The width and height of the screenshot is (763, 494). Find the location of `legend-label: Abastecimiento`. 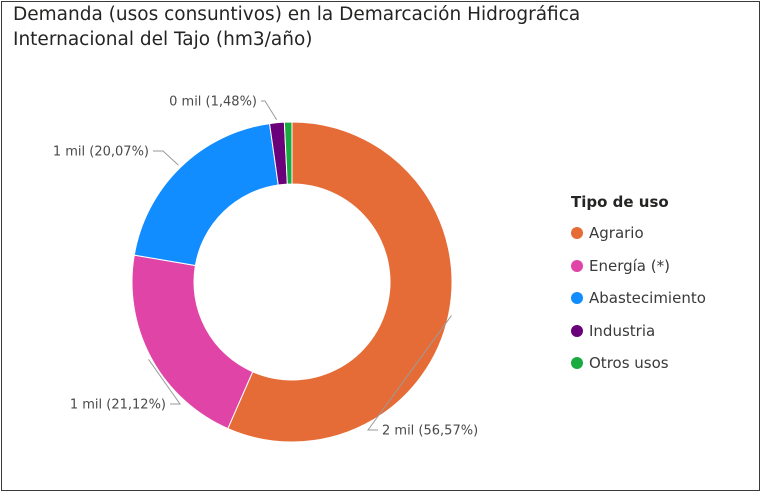

legend-label: Abastecimiento is located at coordinates (647, 298).